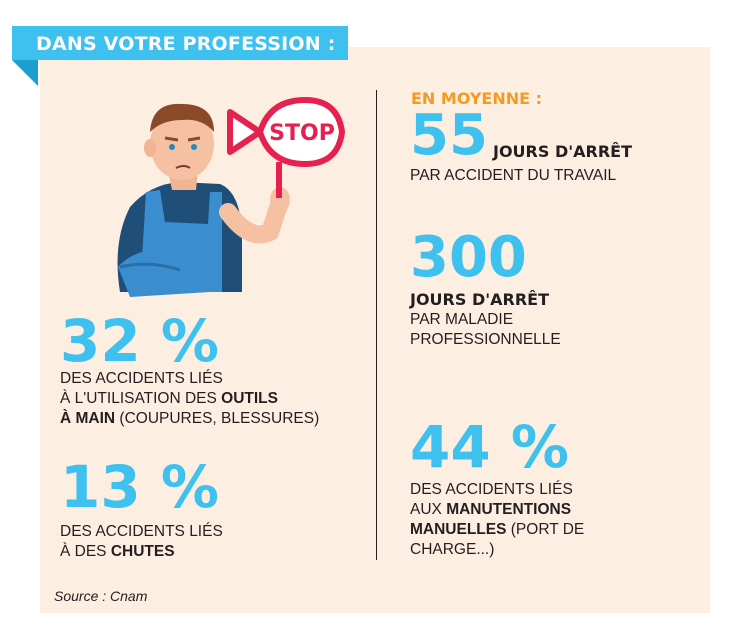 Image resolution: width=743 pixels, height=635 pixels. Describe the element at coordinates (513, 175) in the screenshot. I see `stat-55-line: PAR ACCIDENT DU TRAVAIL` at that location.